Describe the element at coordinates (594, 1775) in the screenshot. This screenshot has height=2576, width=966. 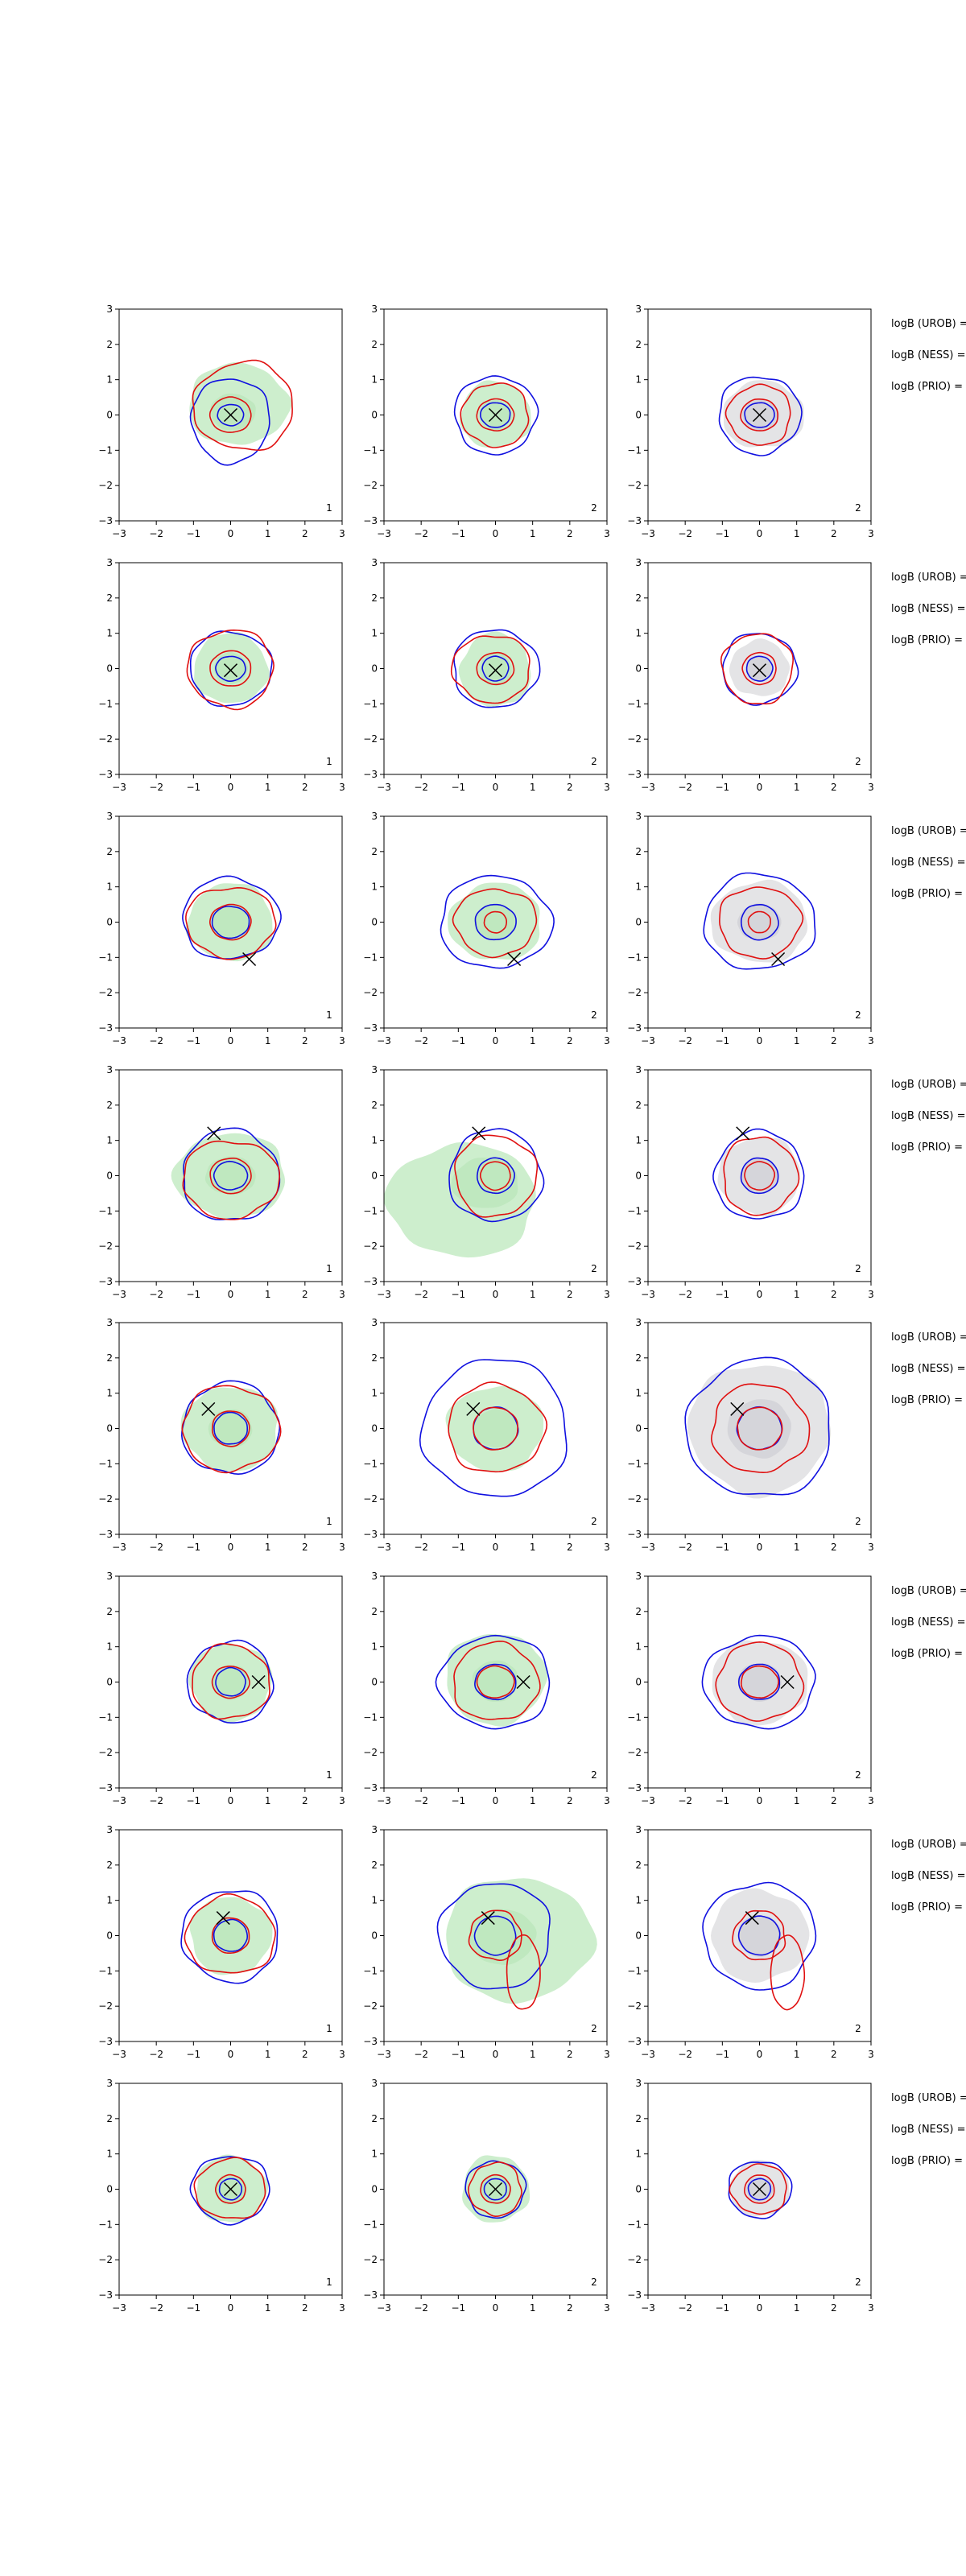
I see `panel-label: 2` at that location.